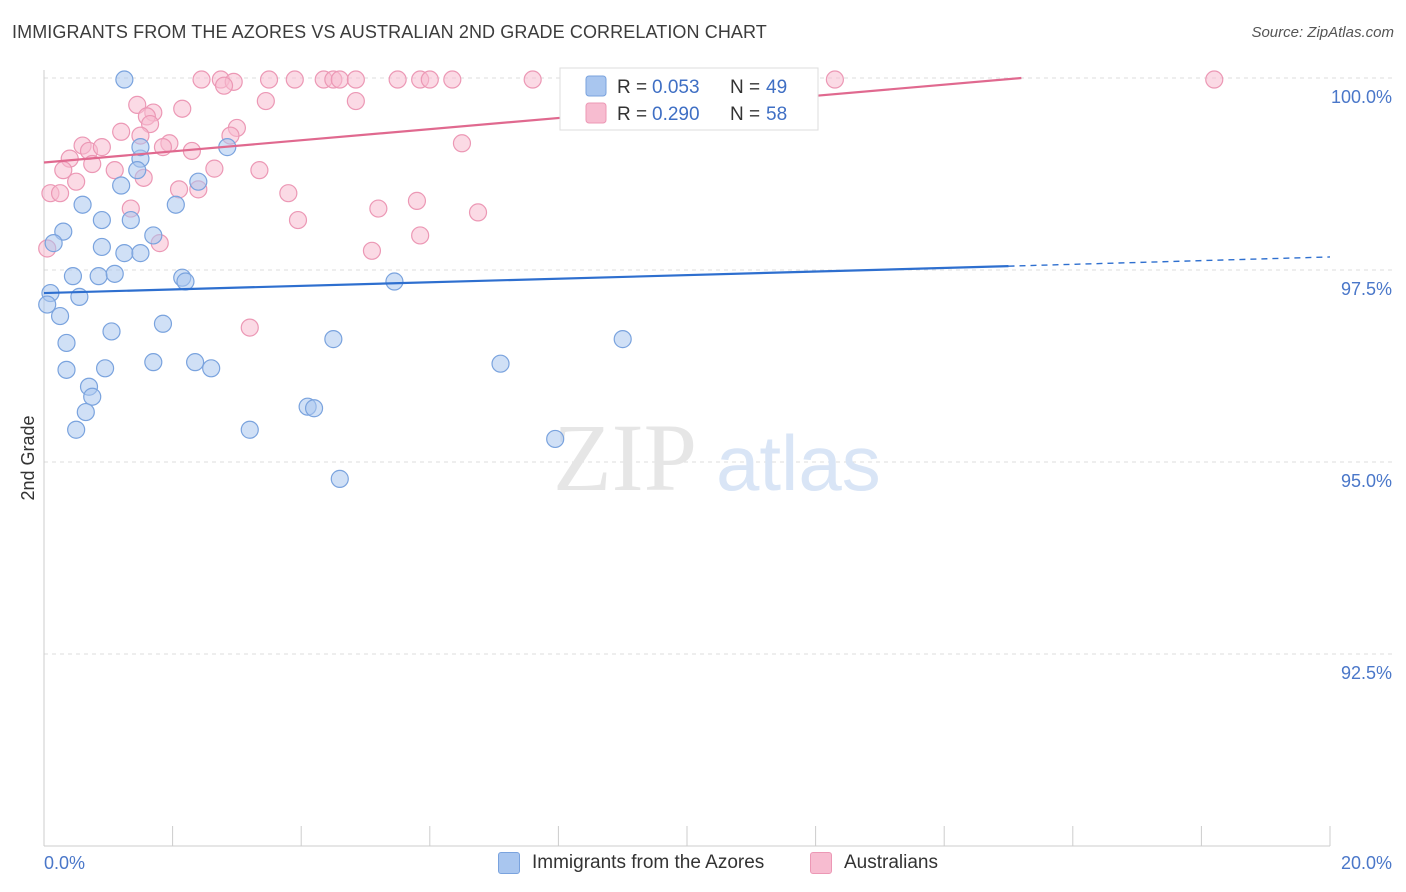 This screenshot has width=1406, height=892. Describe the element at coordinates (747, 114) in the screenshot. I see `legend-pink-n-label: N =` at that location.